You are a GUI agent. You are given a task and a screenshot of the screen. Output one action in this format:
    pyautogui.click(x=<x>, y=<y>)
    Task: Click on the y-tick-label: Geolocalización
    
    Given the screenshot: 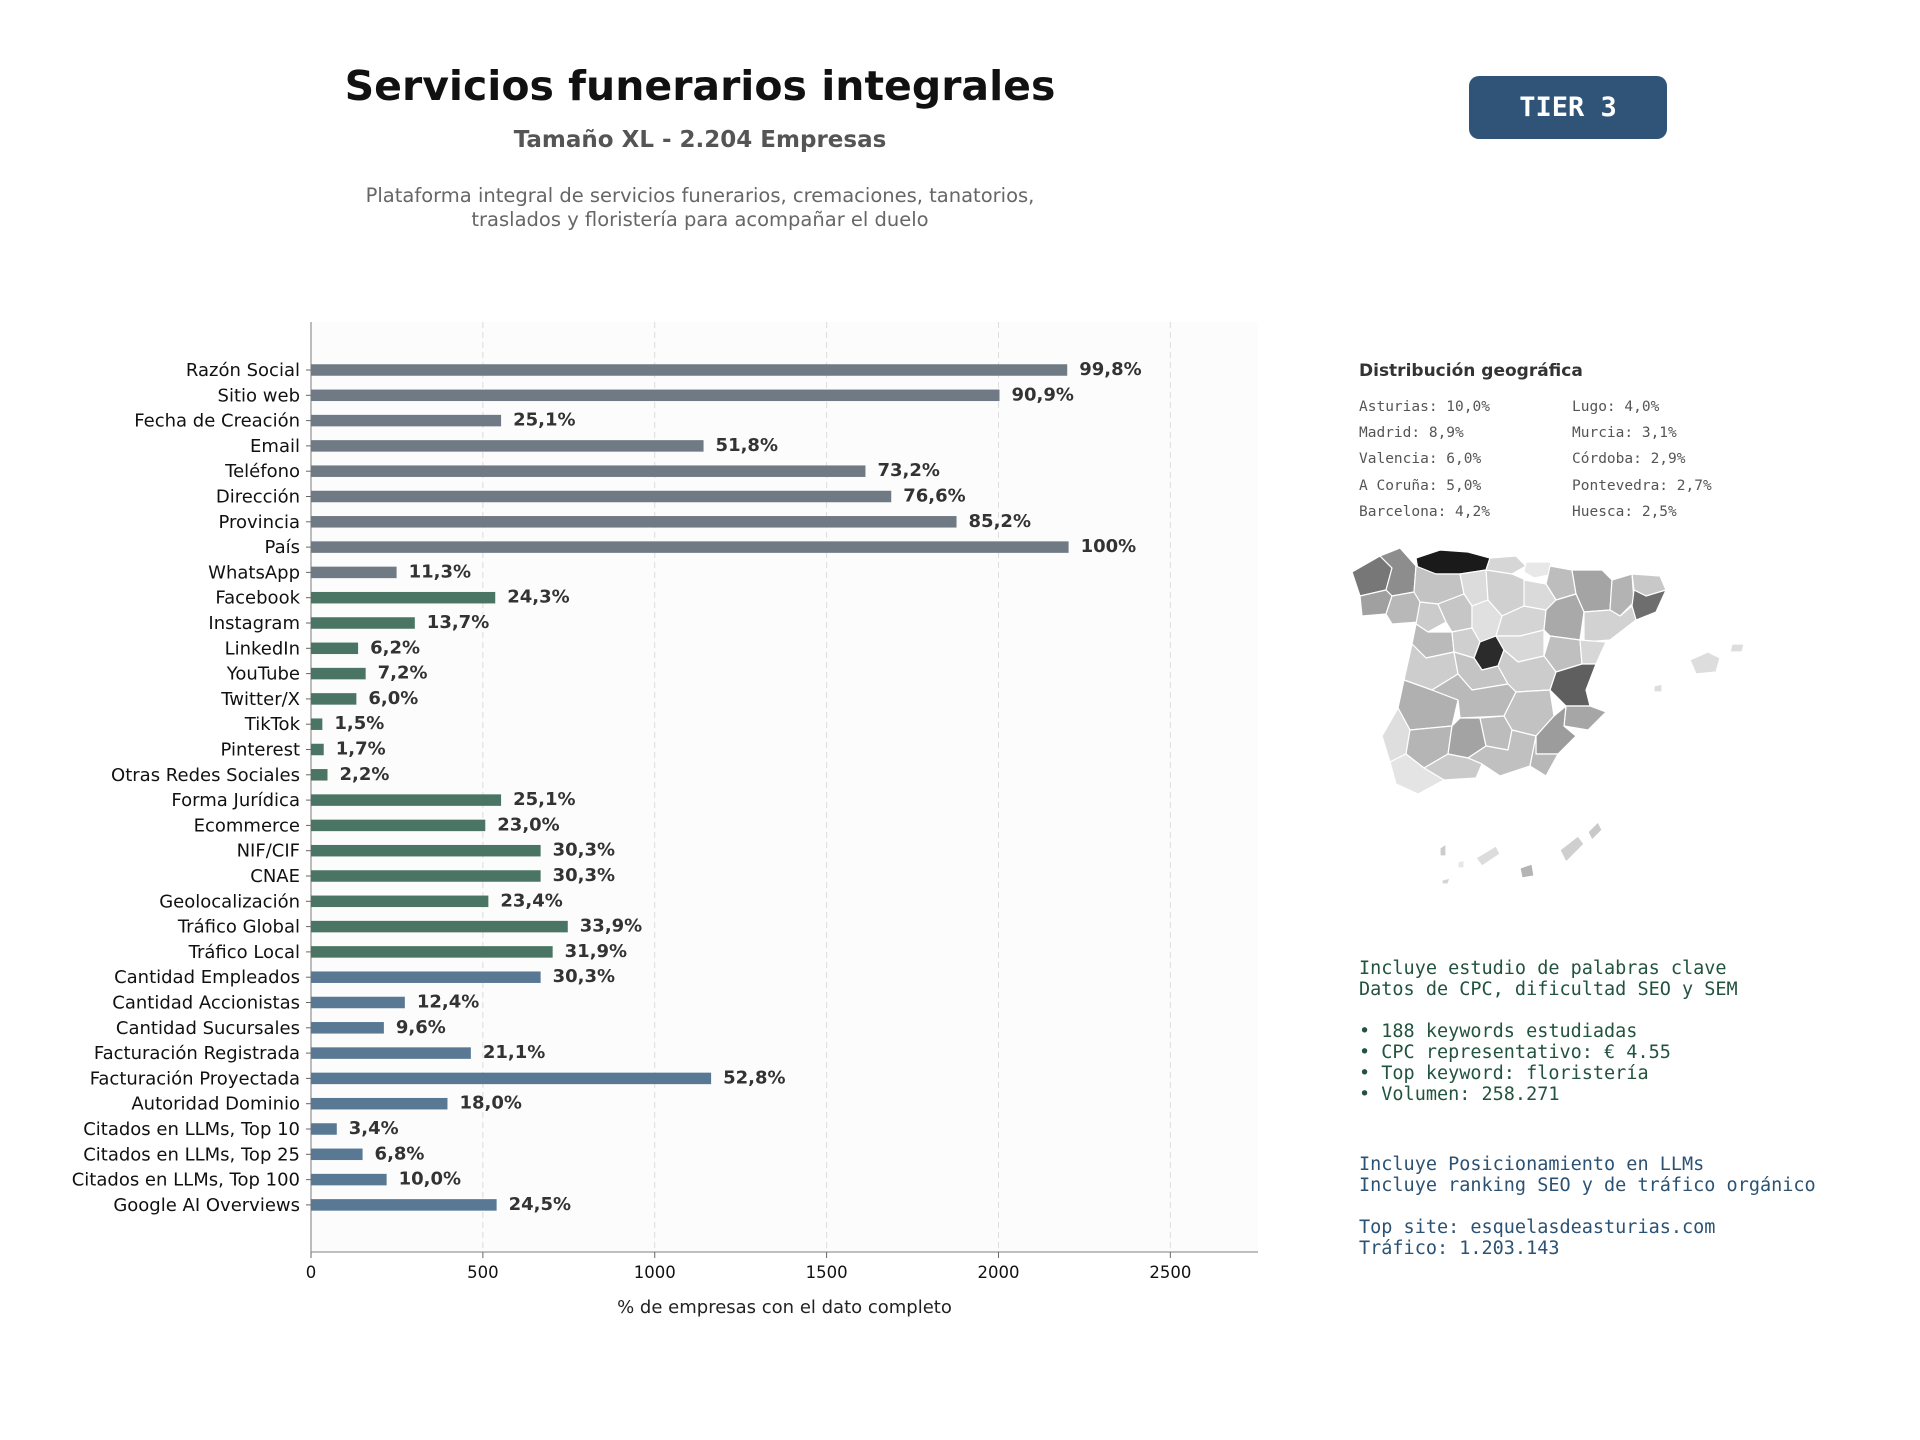 What is the action you would take?
    pyautogui.click(x=229, y=901)
    